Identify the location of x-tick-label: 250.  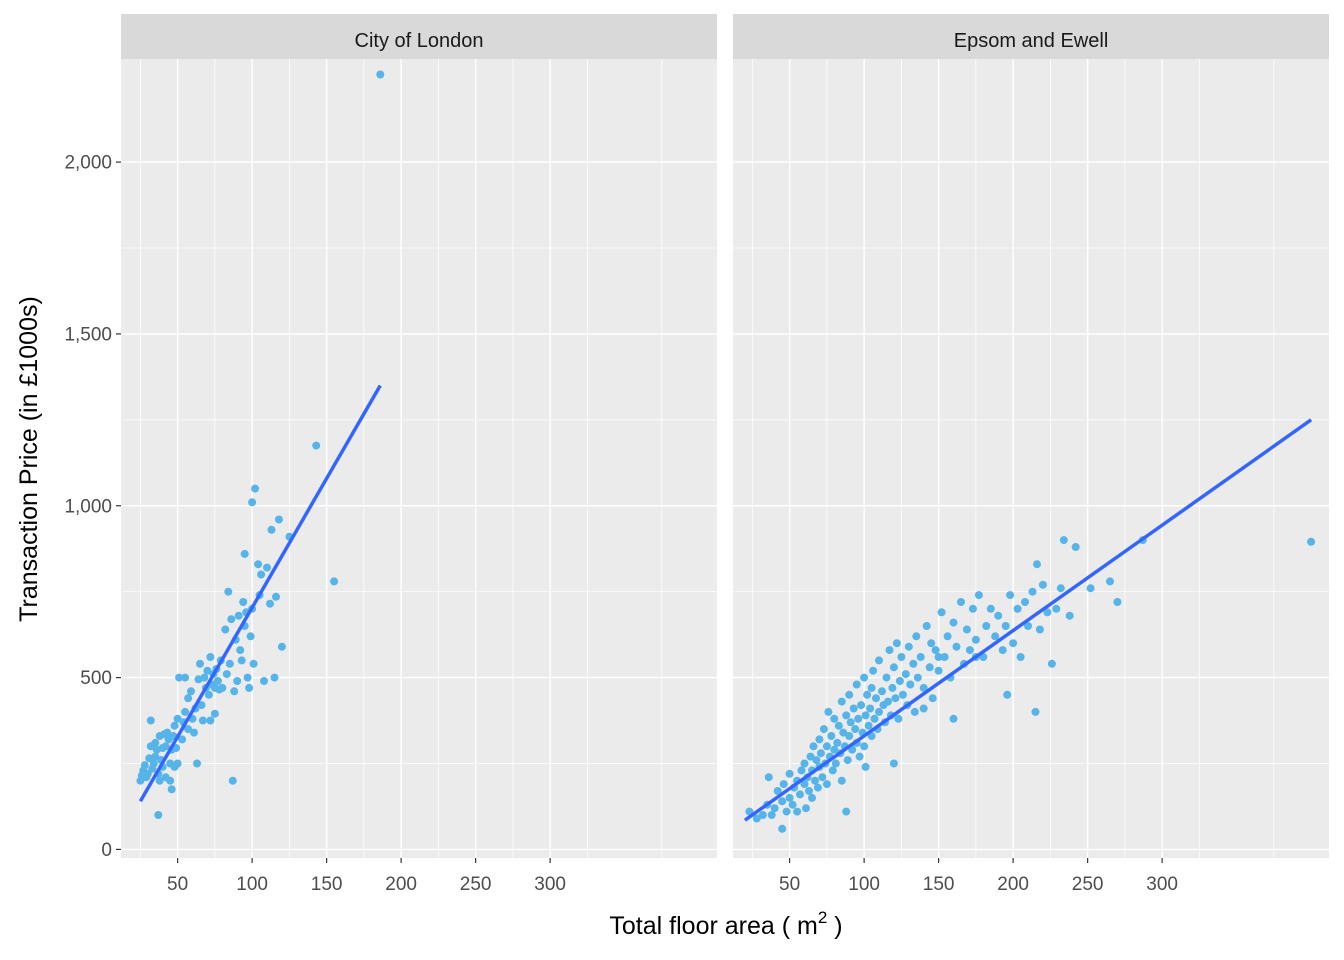
(476, 884).